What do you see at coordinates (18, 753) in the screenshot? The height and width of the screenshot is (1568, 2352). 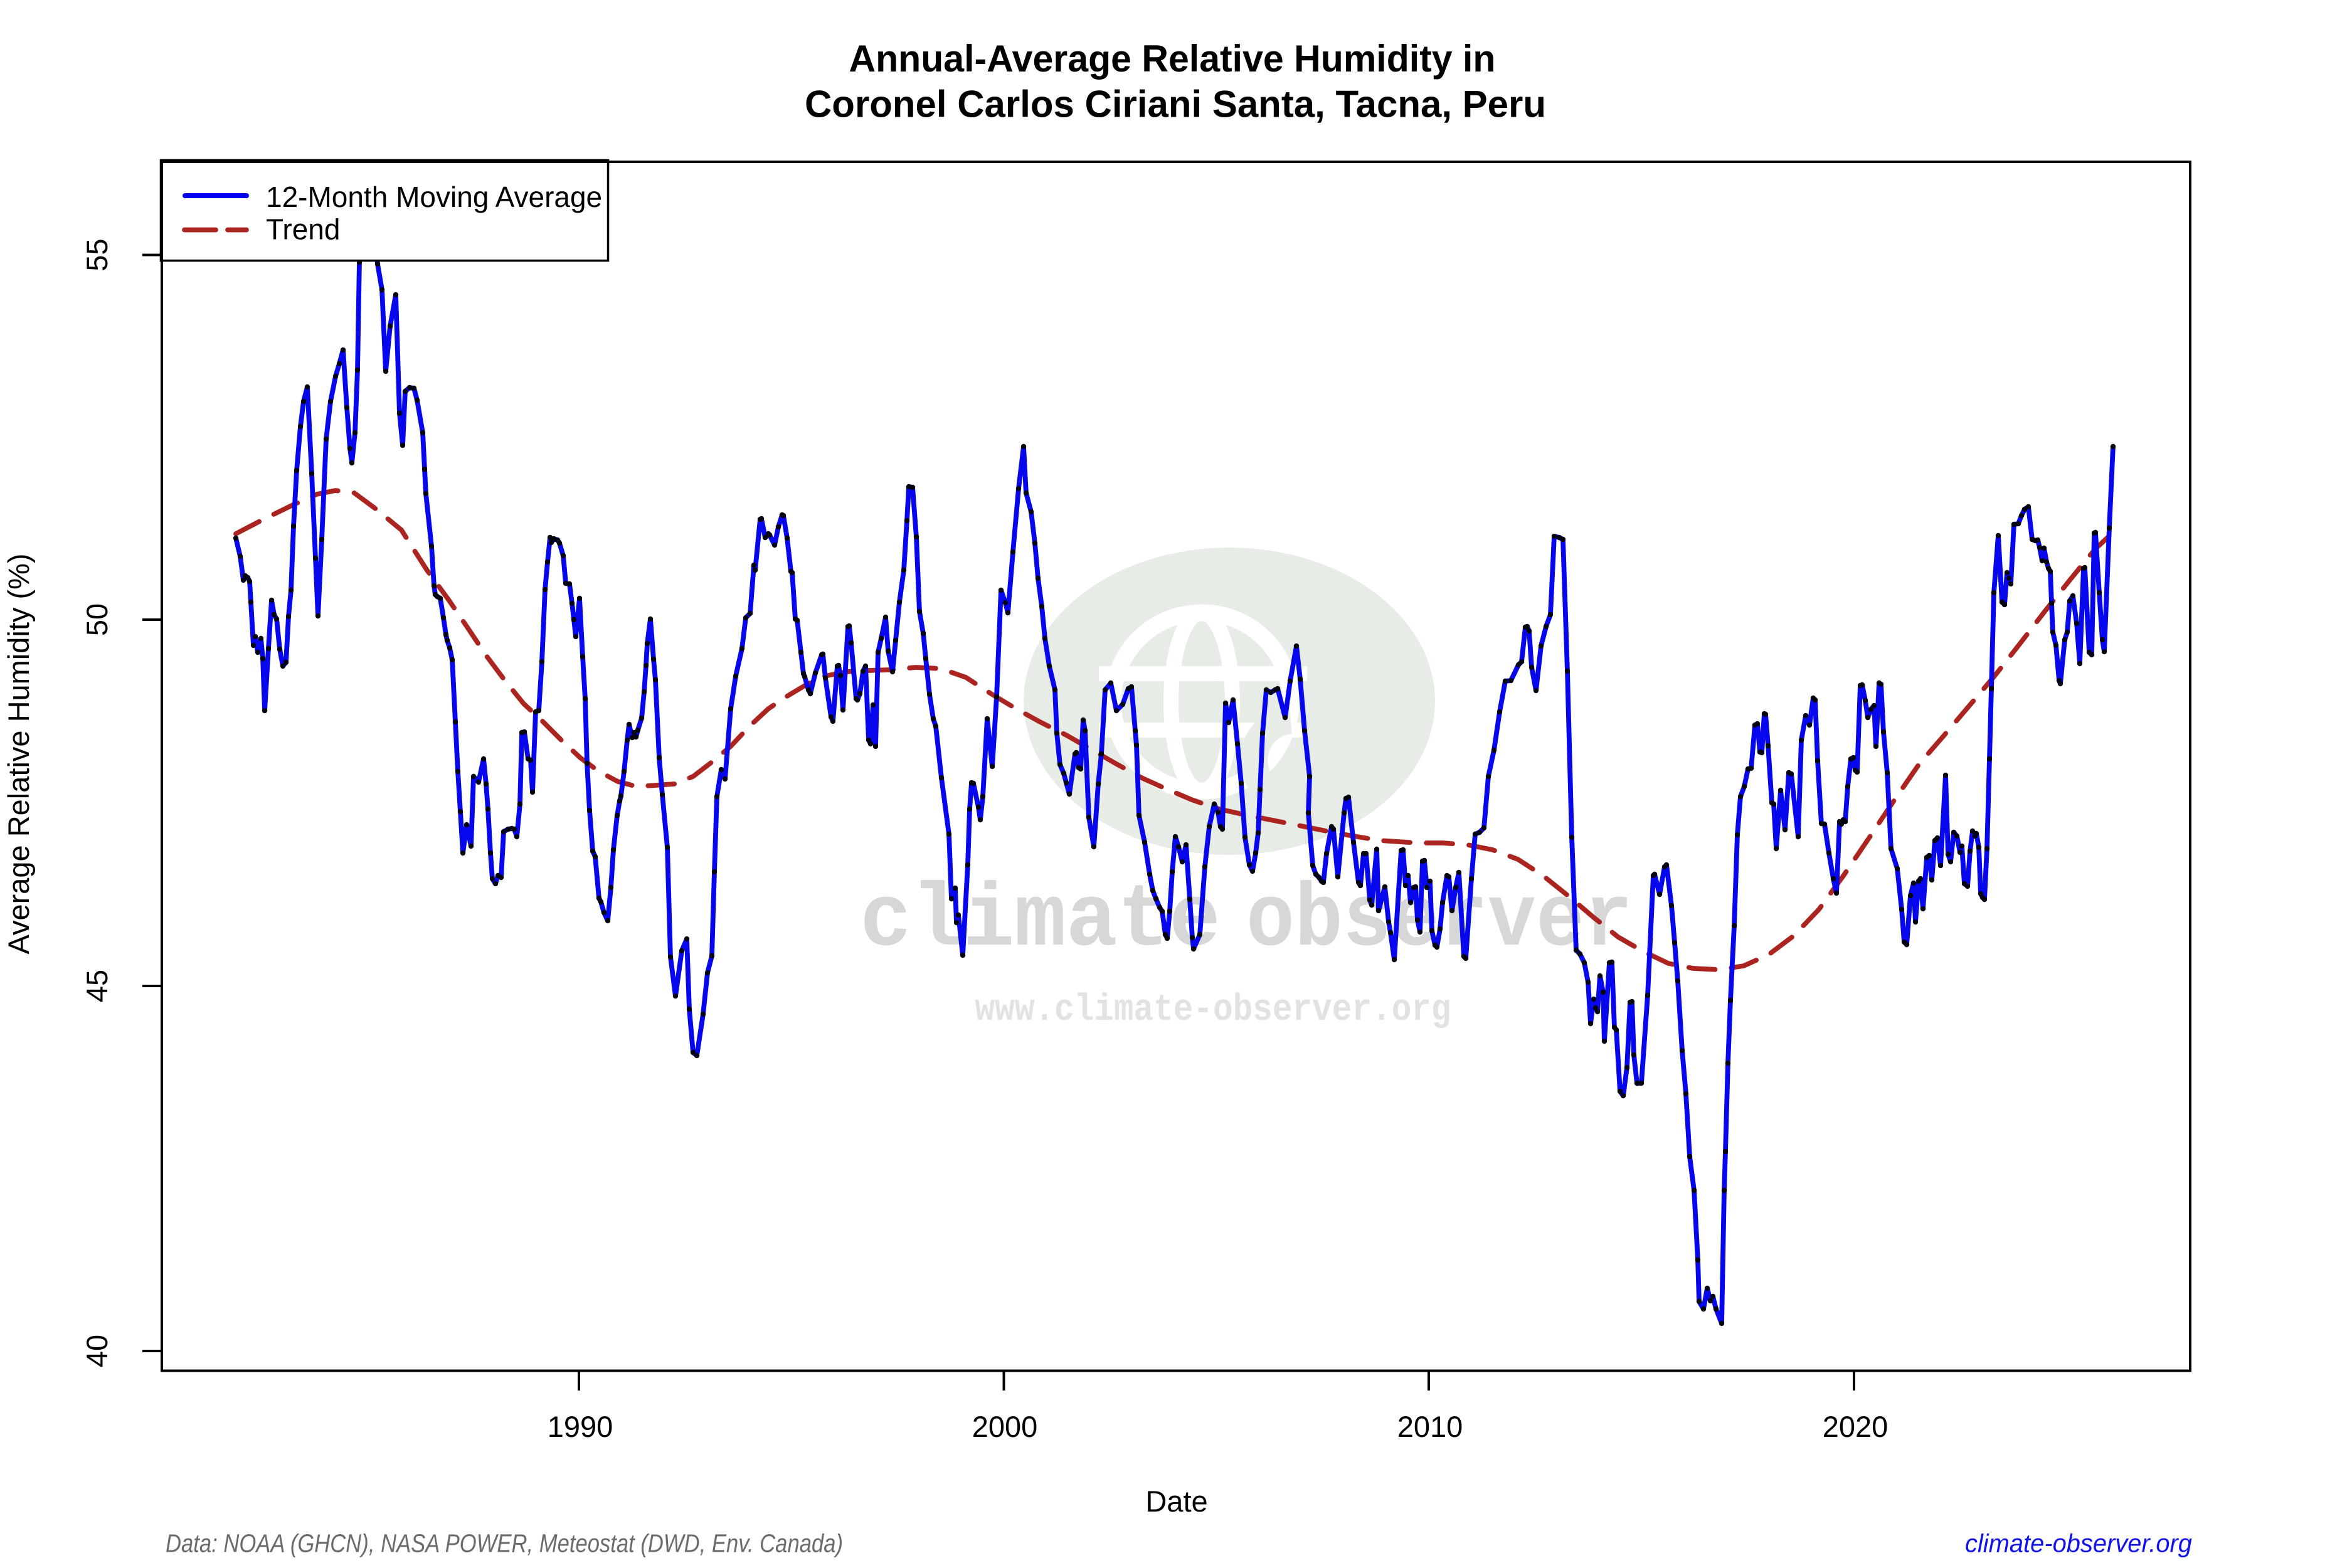 I see `svg-text: Average Relative Humidity (%)` at bounding box center [18, 753].